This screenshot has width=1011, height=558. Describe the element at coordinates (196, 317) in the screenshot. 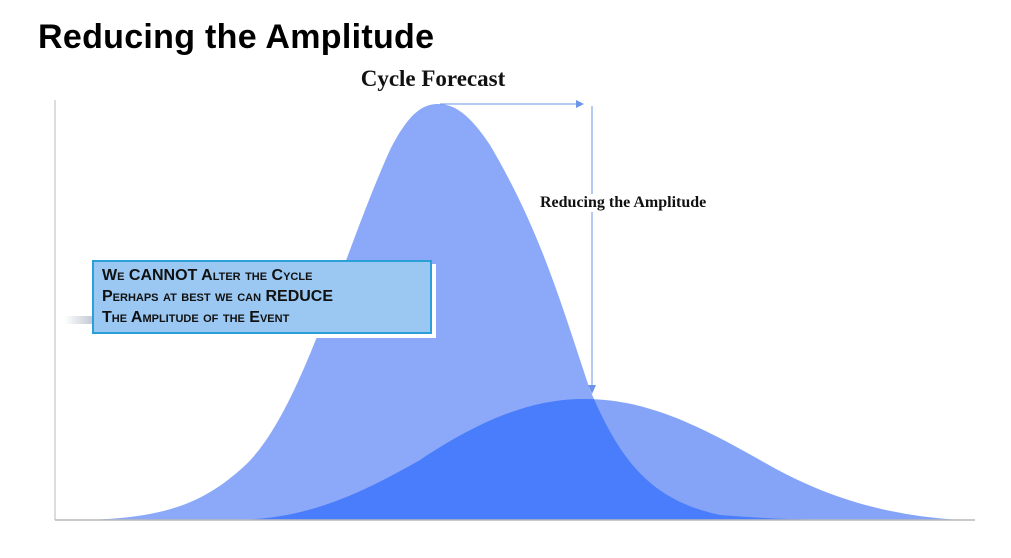

I see `note-line-3: The Amplitude of the Event` at that location.